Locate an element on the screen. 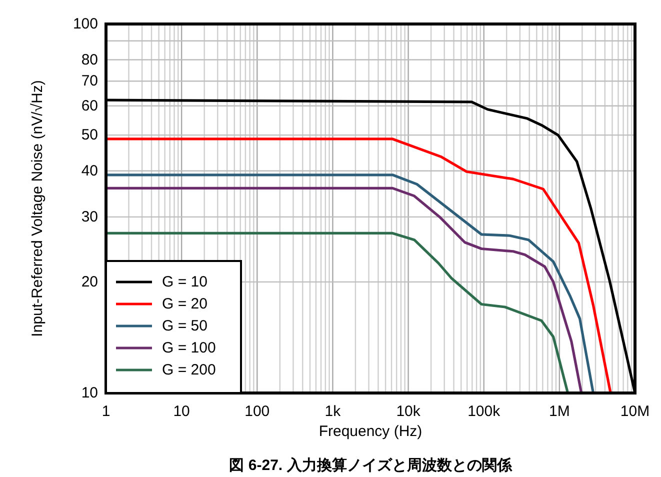 This screenshot has height=477, width=661. y-tick-label: 70 is located at coordinates (89, 81).